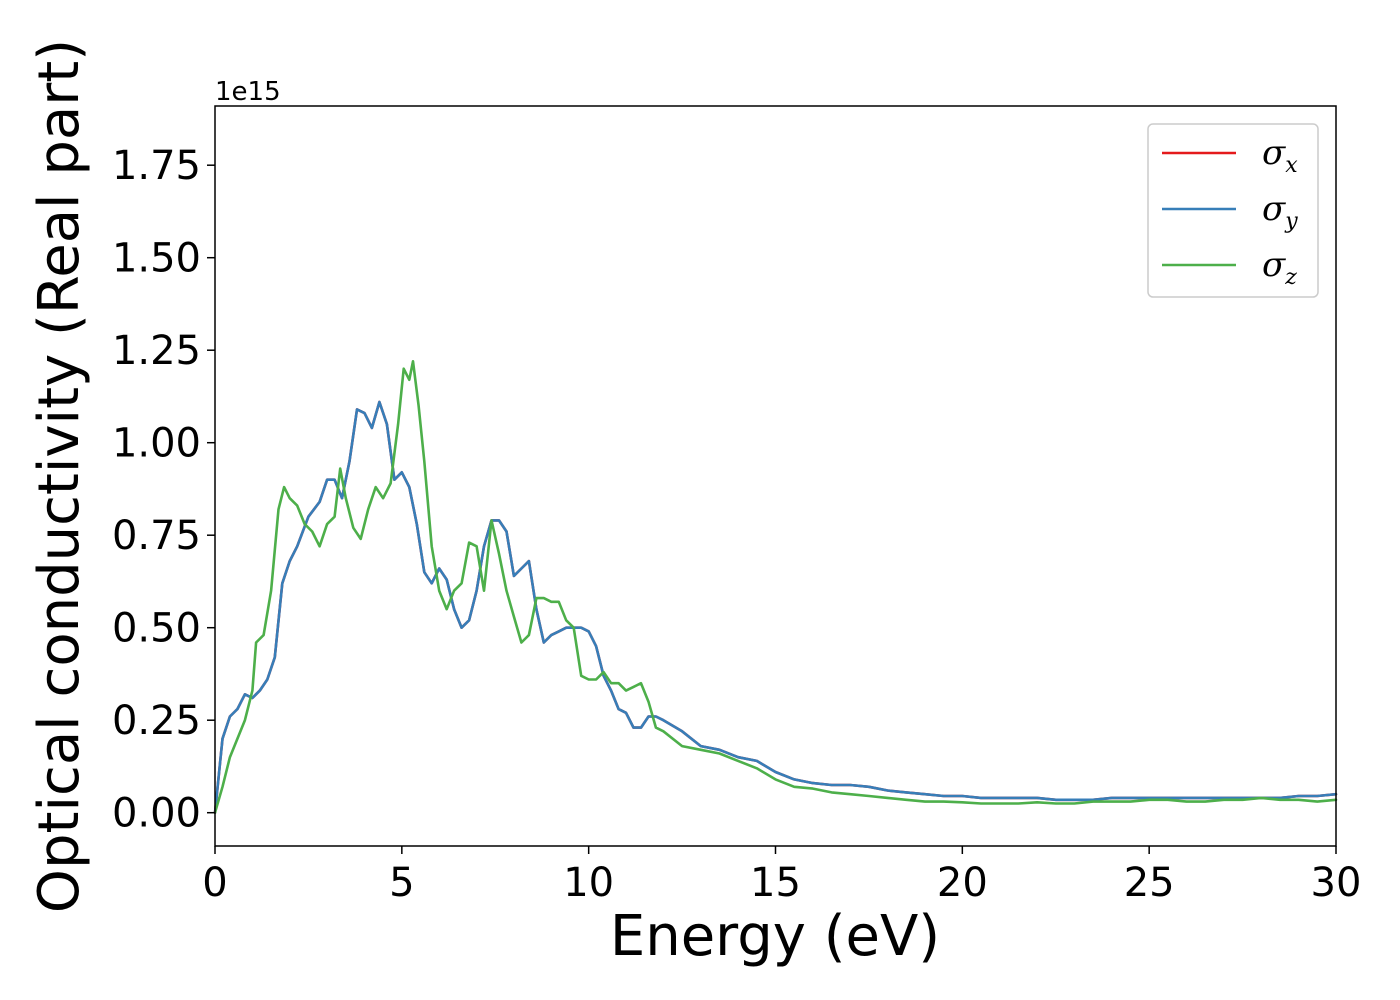  I want to click on y-tick-label: 1.00, so click(156, 444).